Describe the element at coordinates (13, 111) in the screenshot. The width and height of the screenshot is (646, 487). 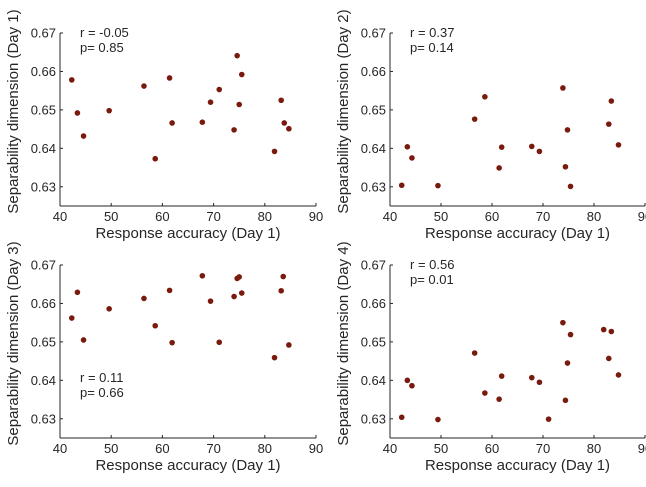
I see `y-axis-label: Separability dimension (Day 1)` at that location.